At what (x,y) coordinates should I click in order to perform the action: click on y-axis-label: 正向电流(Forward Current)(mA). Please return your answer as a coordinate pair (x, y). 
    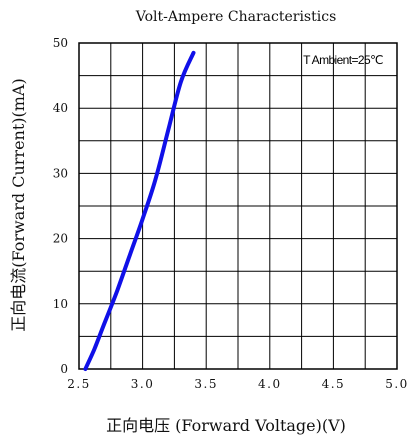
    Looking at the image, I should click on (18, 204).